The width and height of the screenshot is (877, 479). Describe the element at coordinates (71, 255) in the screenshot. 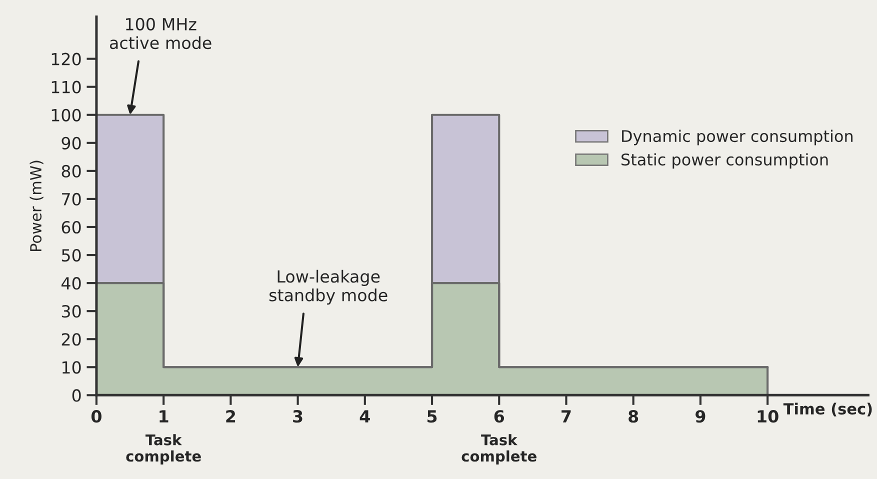

I see `y-tick-label: 50` at that location.